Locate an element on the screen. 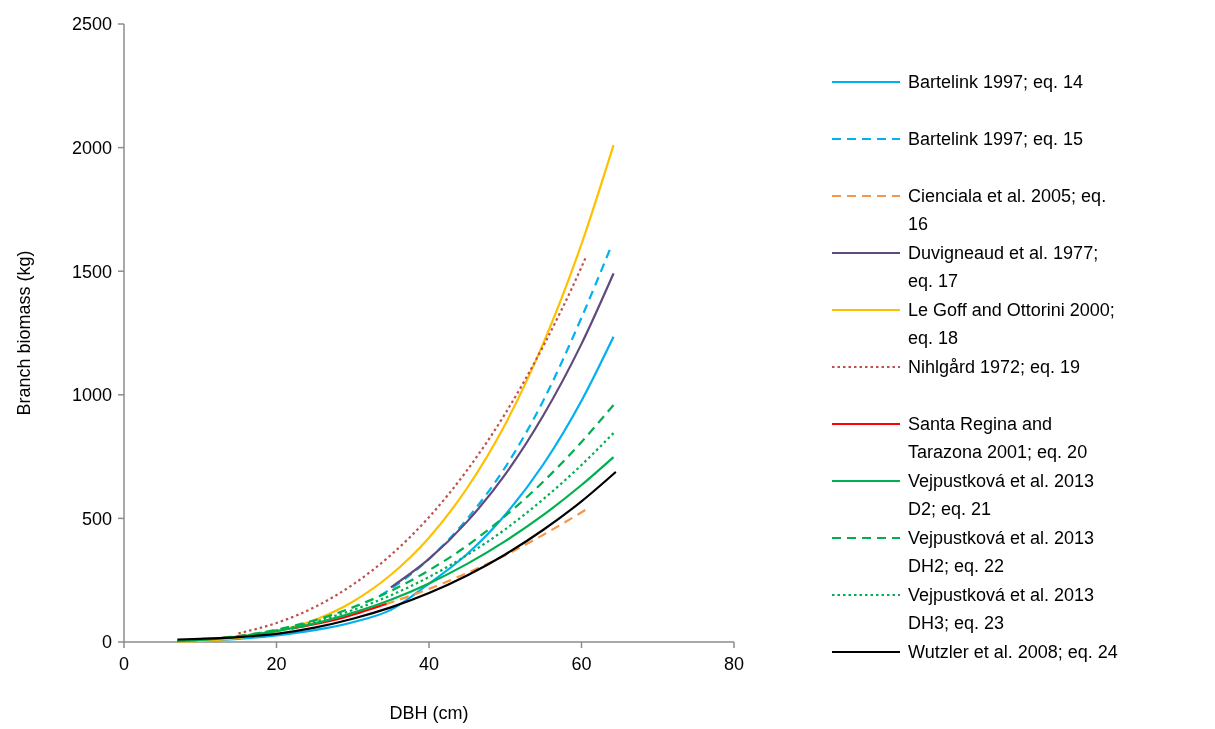 Image resolution: width=1215 pixels, height=729 pixels. y-tick-label: 0 is located at coordinates (106, 642).